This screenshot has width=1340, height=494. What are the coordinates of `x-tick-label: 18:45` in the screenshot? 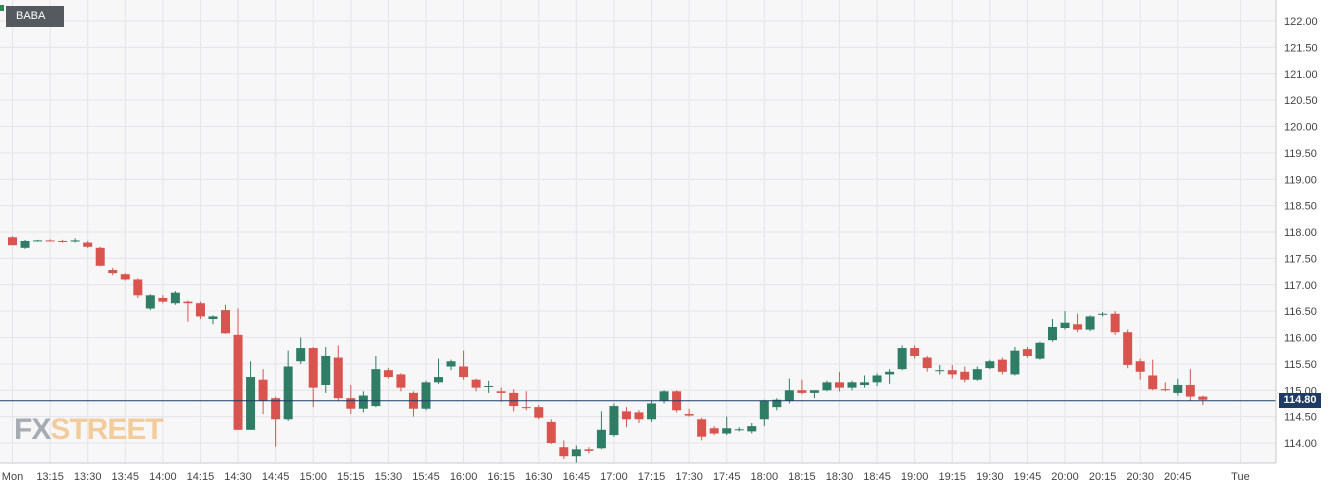 It's located at (877, 477).